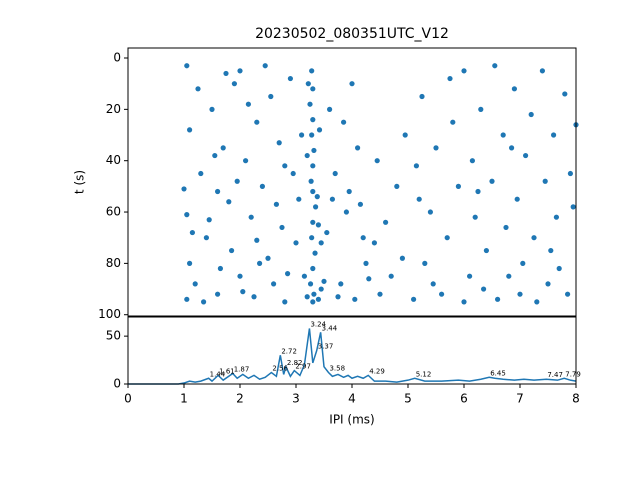  I want to click on peak-label: 1.61, so click(227, 371).